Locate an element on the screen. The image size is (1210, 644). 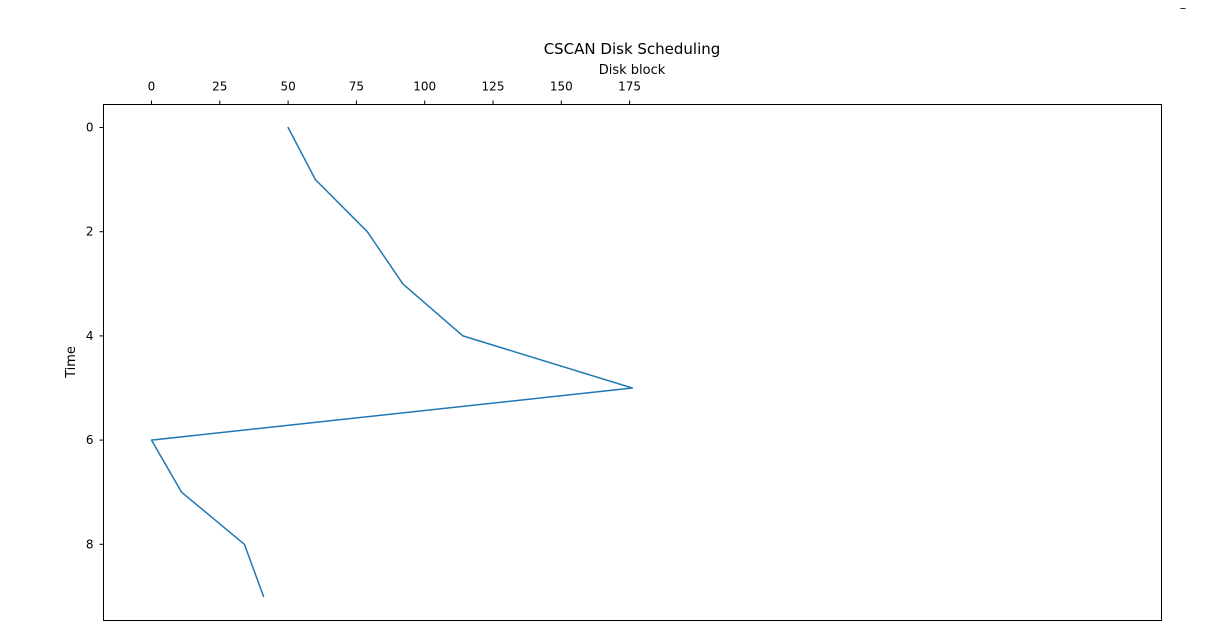
chart-title: CSCAN Disk Scheduling is located at coordinates (632, 49).